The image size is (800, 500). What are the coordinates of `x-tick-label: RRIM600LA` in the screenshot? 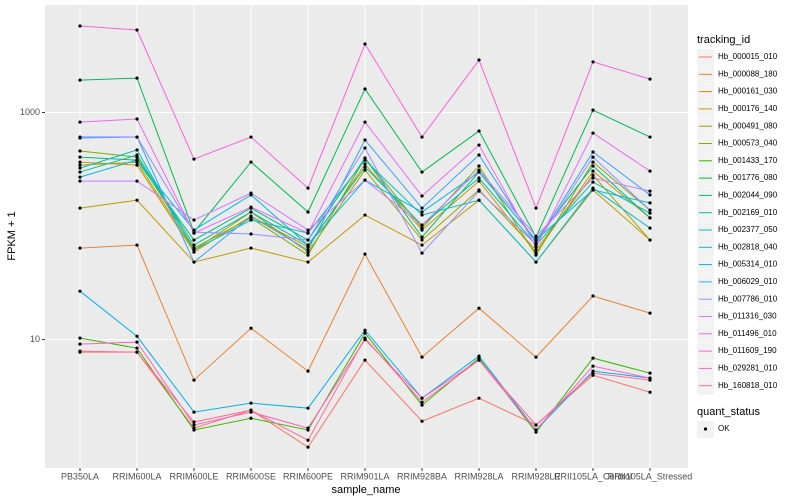 It's located at (136, 476).